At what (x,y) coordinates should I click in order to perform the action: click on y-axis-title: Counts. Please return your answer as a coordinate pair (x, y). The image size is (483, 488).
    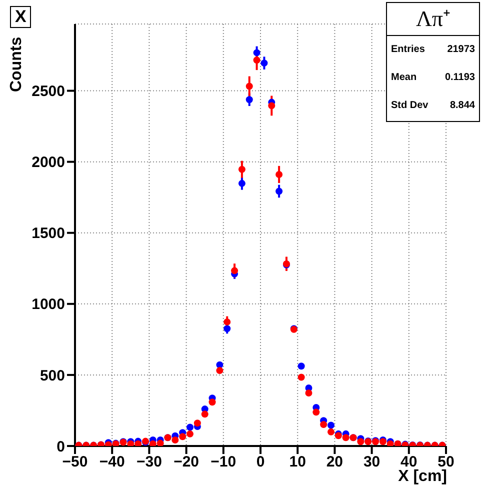
    Looking at the image, I should click on (17, 64).